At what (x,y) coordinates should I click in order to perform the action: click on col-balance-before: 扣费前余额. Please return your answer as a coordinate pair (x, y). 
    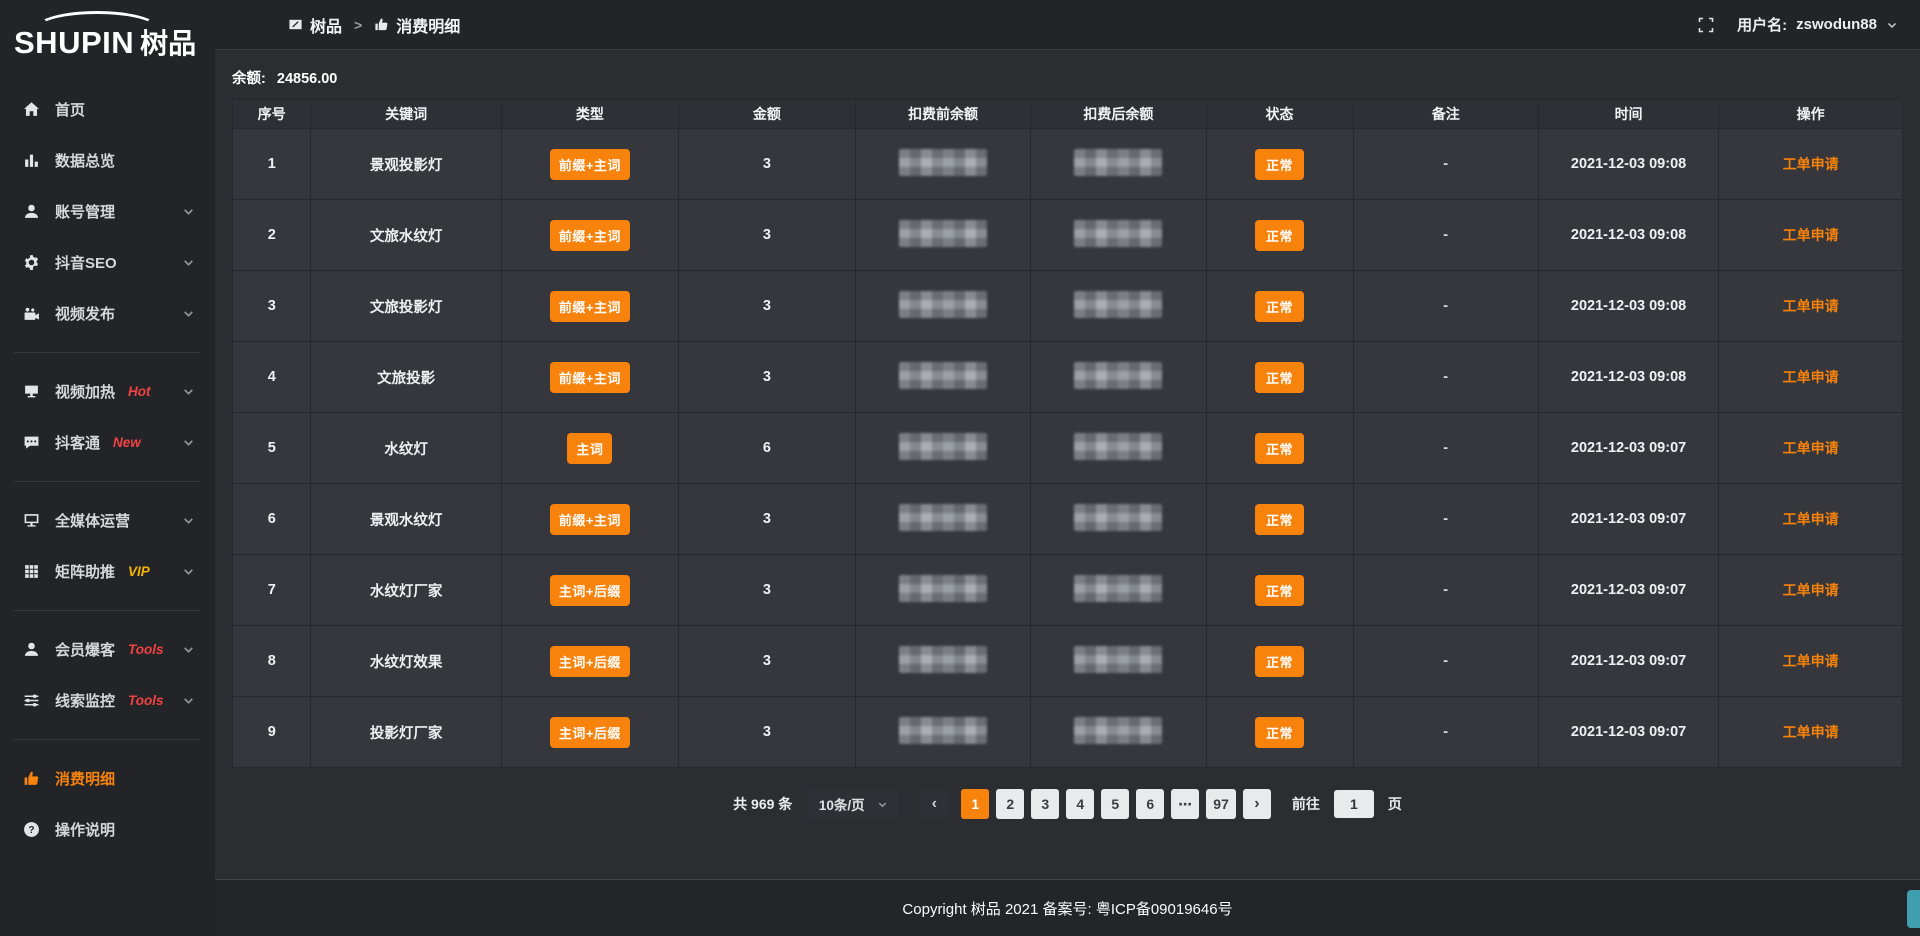
    Looking at the image, I should click on (943, 114).